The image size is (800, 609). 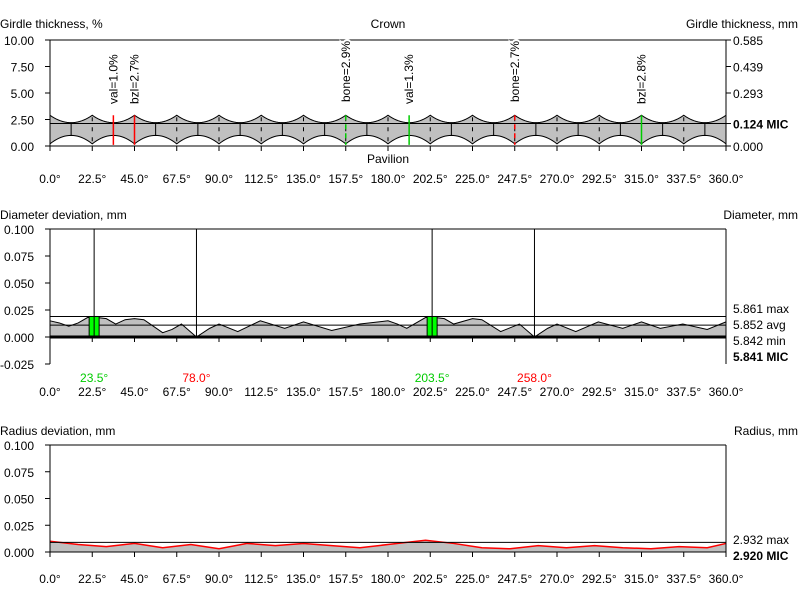 What do you see at coordinates (346, 71) in the screenshot?
I see `marker-label: bone=2.9%` at bounding box center [346, 71].